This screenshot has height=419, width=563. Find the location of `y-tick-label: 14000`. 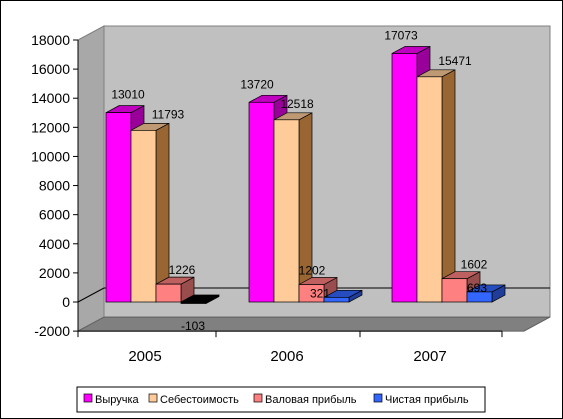

y-tick-label: 14000 is located at coordinates (50, 98).